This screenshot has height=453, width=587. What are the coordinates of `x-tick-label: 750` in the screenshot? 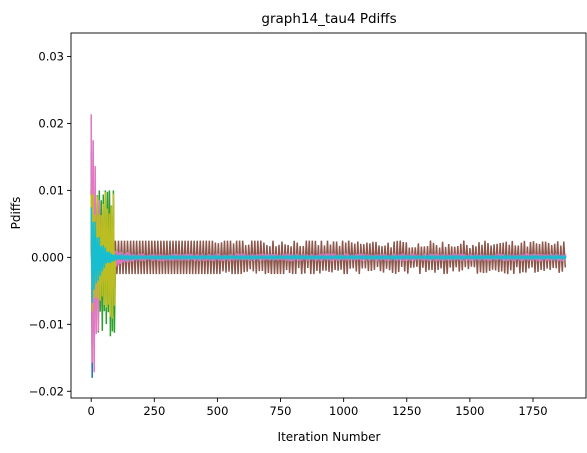 It's located at (281, 411).